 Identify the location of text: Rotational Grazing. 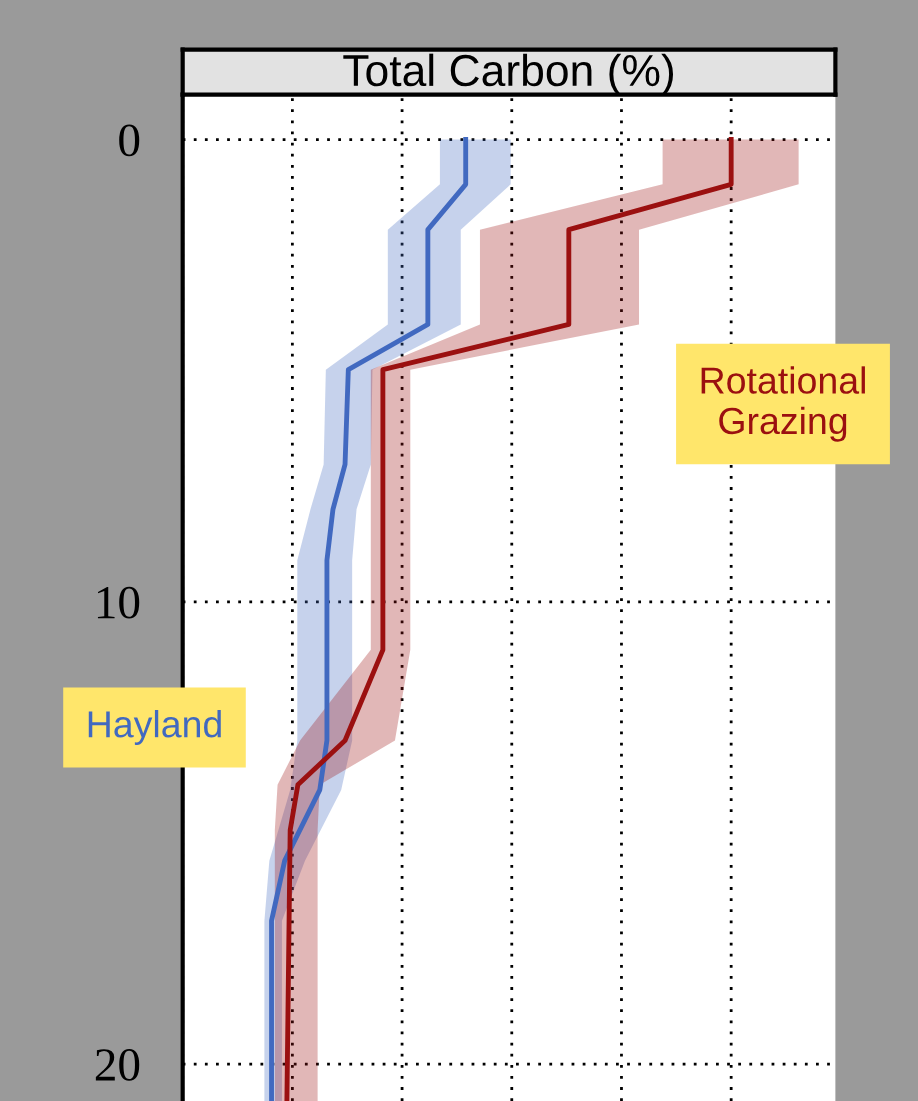
(783, 404).